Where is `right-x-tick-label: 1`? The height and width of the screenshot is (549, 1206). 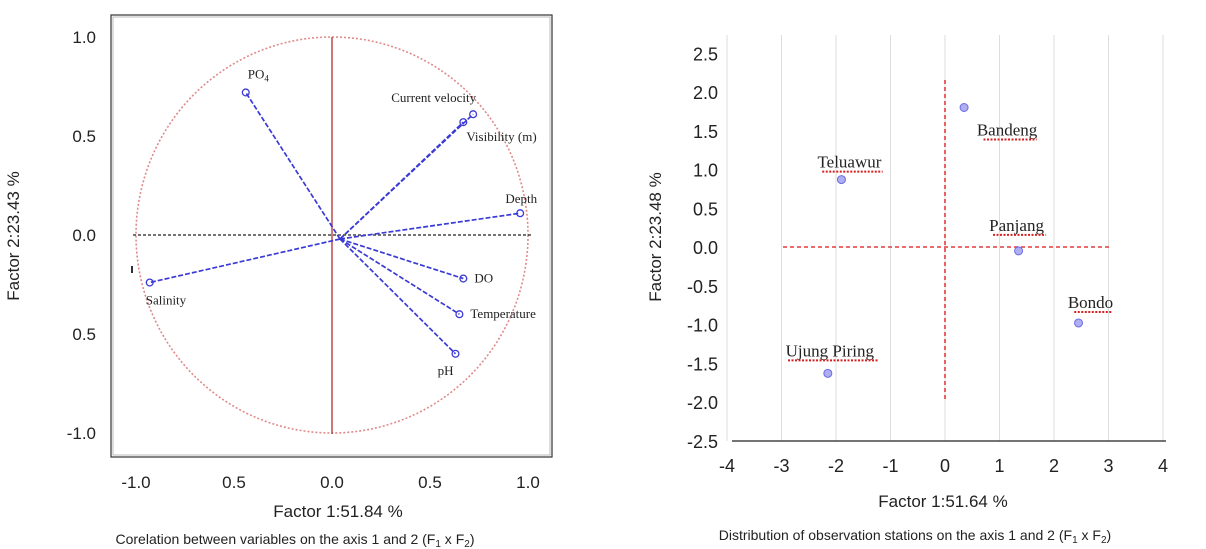
right-x-tick-label: 1 is located at coordinates (999, 466).